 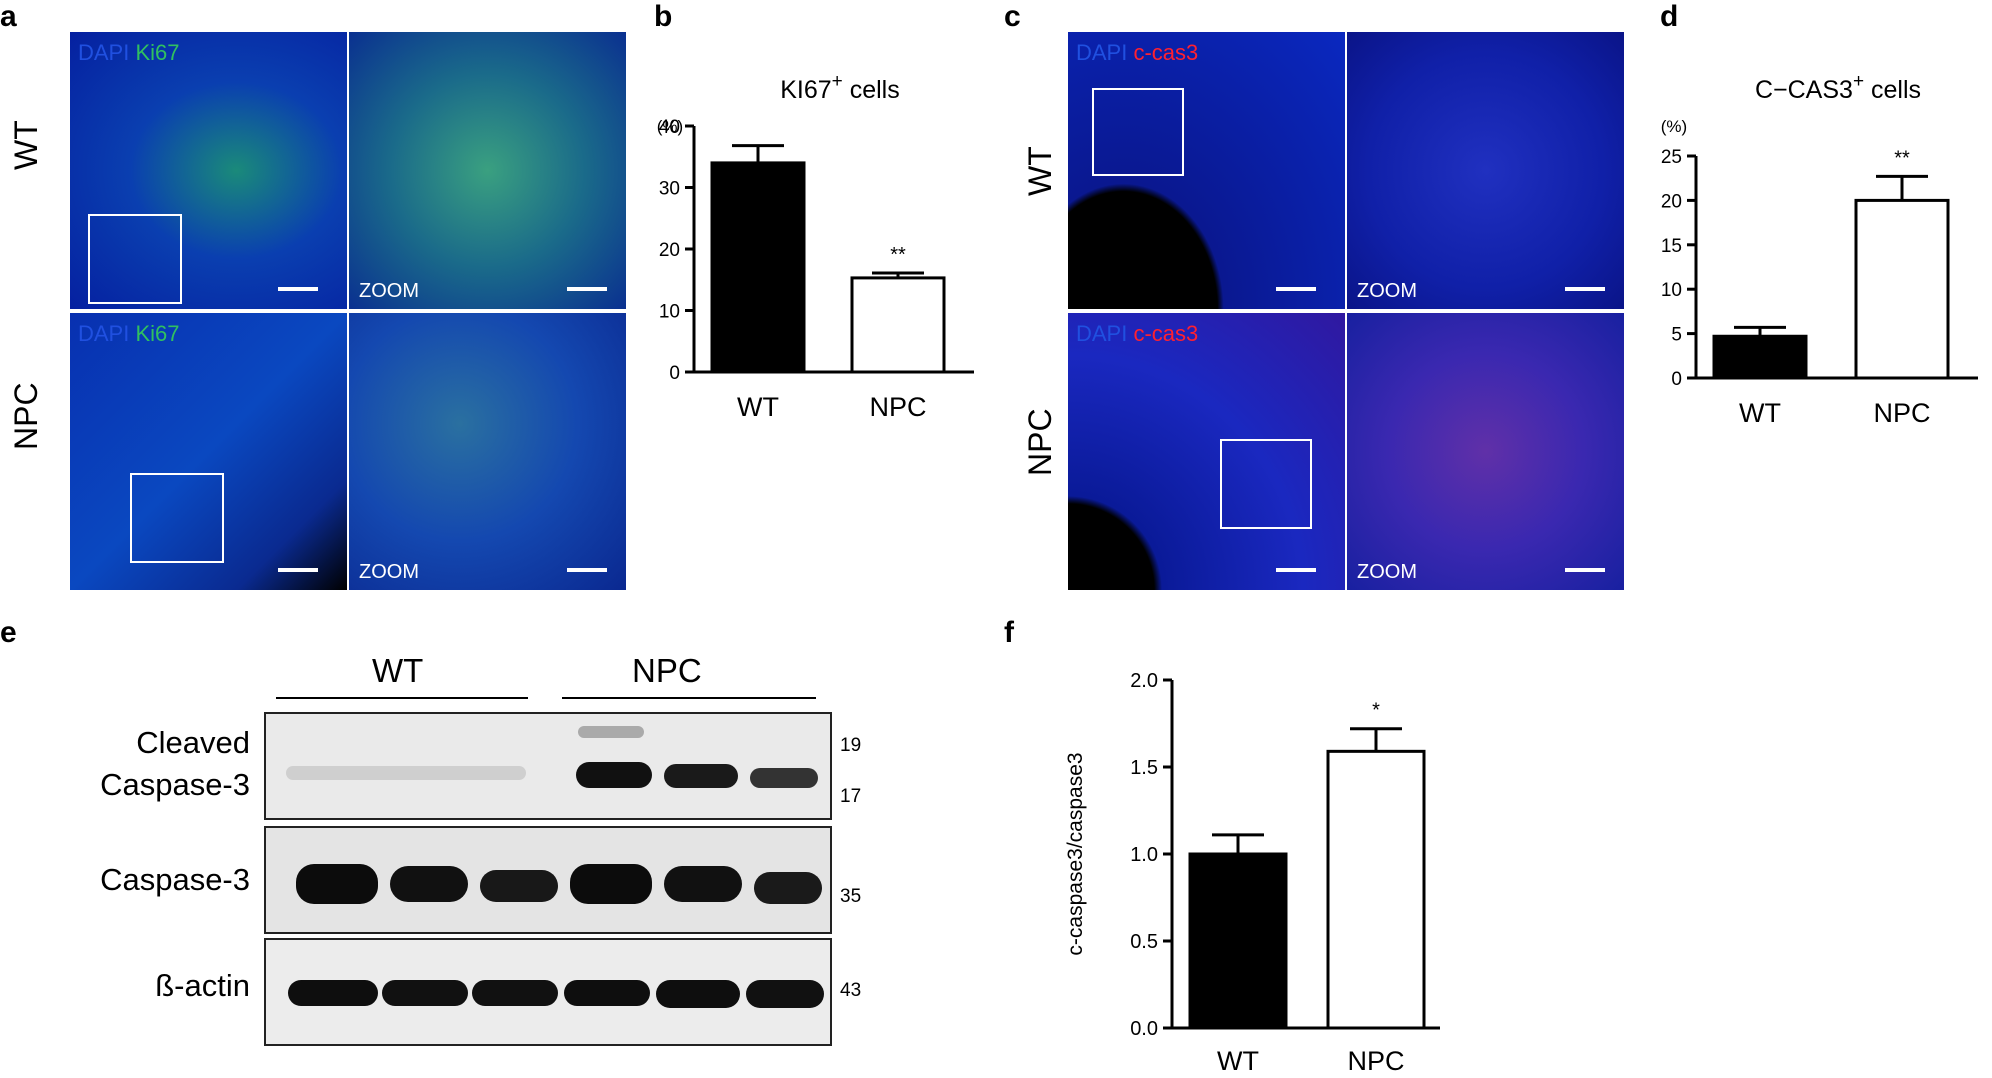 I want to click on y-tick-label: 10, so click(x=669, y=312).